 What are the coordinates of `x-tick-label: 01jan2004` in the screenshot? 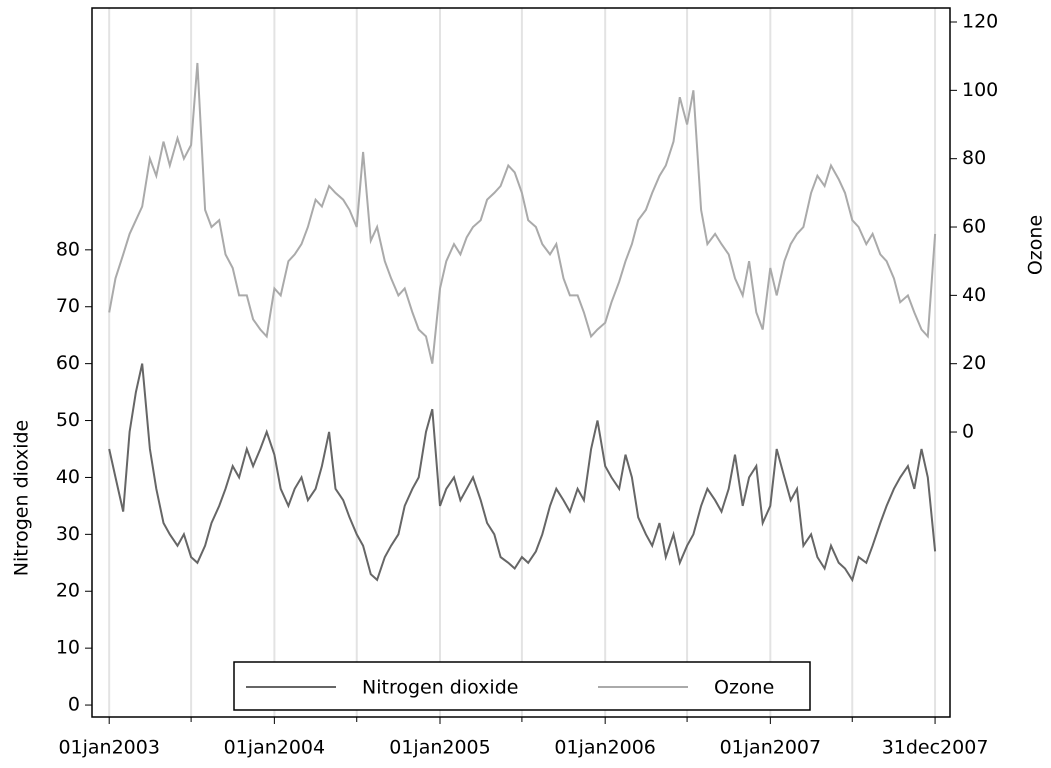 It's located at (275, 748).